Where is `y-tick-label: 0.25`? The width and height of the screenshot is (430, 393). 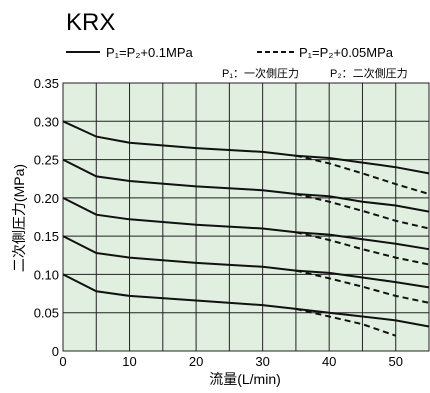 y-tick-label: 0.25 is located at coordinates (46, 160).